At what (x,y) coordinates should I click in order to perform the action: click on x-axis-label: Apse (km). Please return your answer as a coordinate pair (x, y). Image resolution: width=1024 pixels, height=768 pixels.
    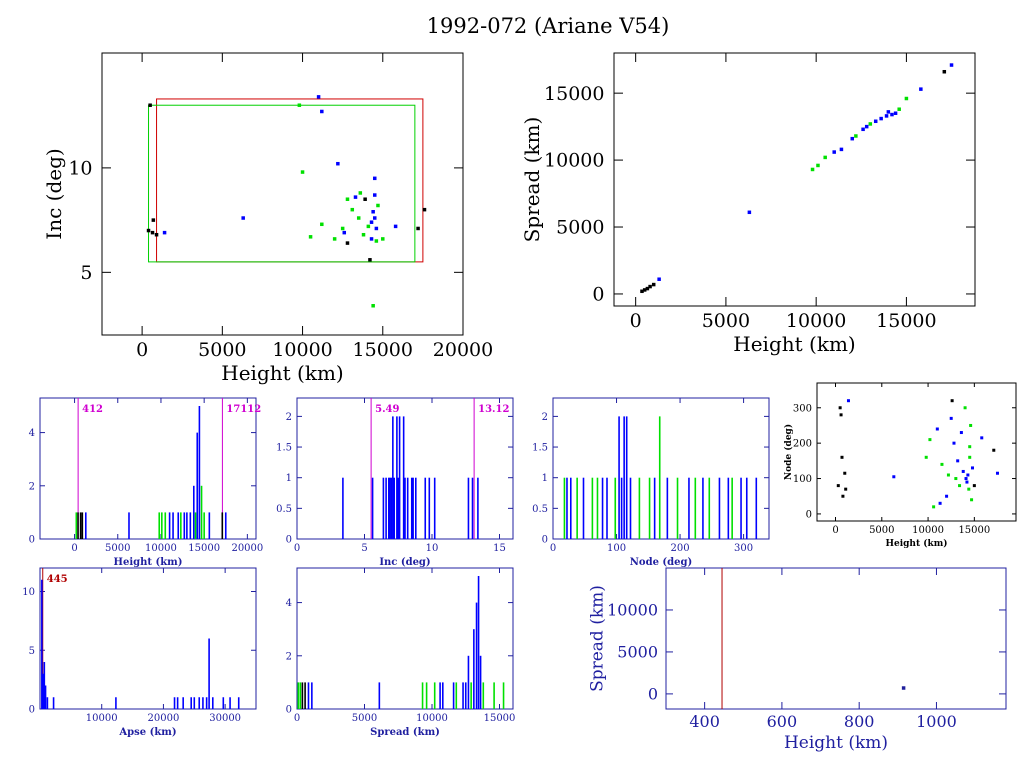
    Looking at the image, I should click on (147, 732).